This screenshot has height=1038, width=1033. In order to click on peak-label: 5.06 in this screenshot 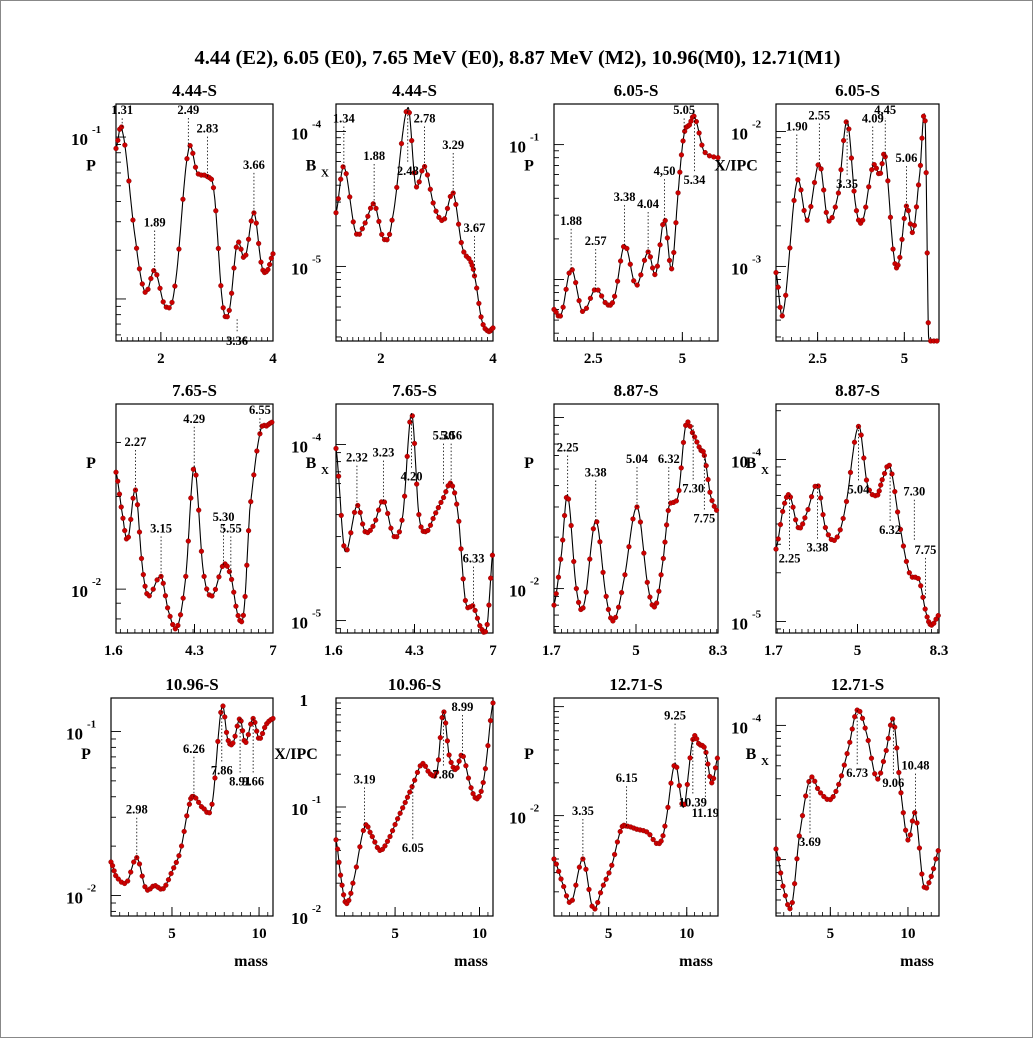, I will do `click(906, 158)`.